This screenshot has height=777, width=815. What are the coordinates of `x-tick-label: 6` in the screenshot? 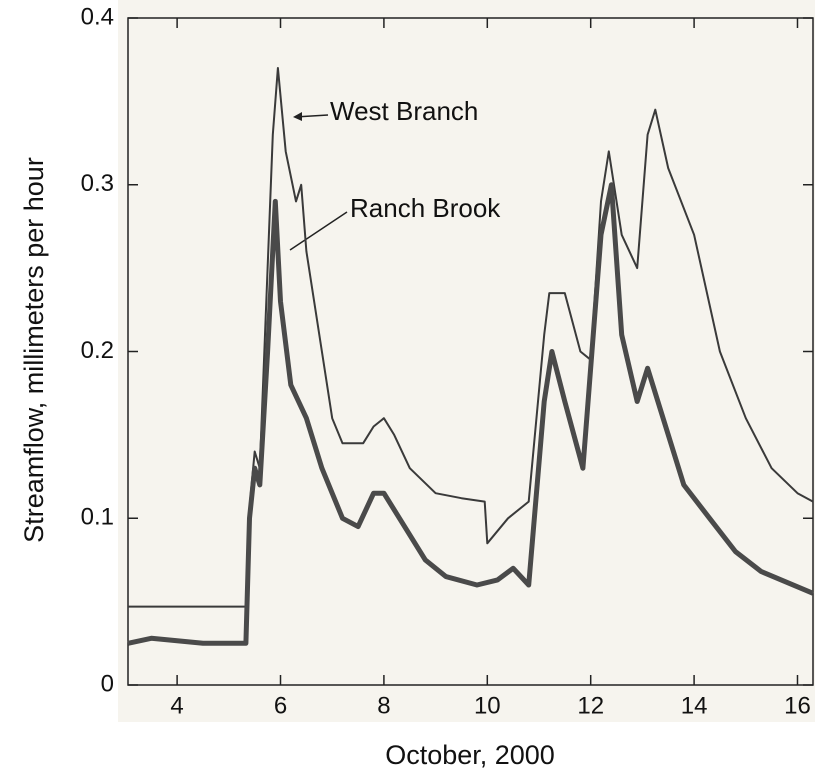 It's located at (280, 705).